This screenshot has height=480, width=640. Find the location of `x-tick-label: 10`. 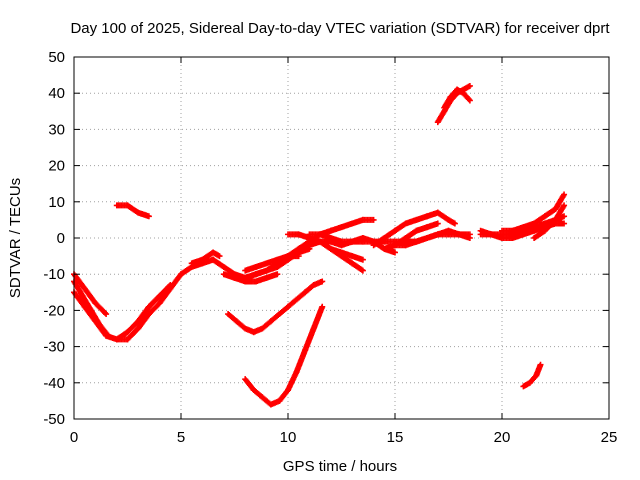

x-tick-label: 10 is located at coordinates (288, 437).